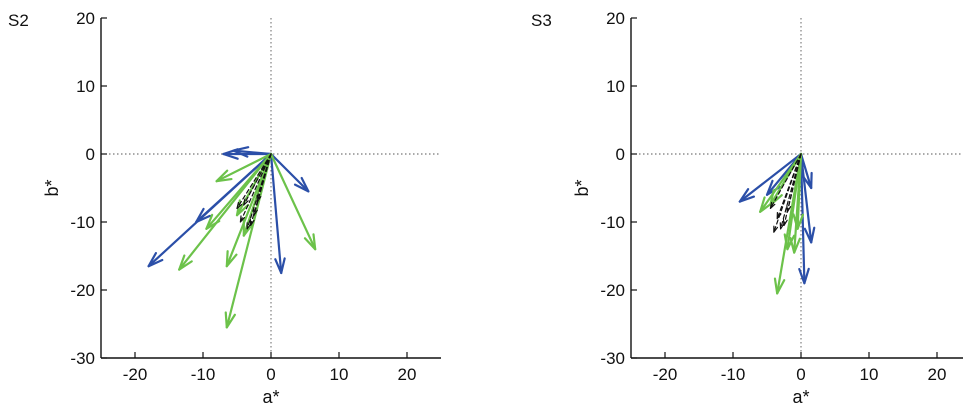 The width and height of the screenshot is (963, 409). What do you see at coordinates (541, 20) in the screenshot?
I see `panel-label: S3` at bounding box center [541, 20].